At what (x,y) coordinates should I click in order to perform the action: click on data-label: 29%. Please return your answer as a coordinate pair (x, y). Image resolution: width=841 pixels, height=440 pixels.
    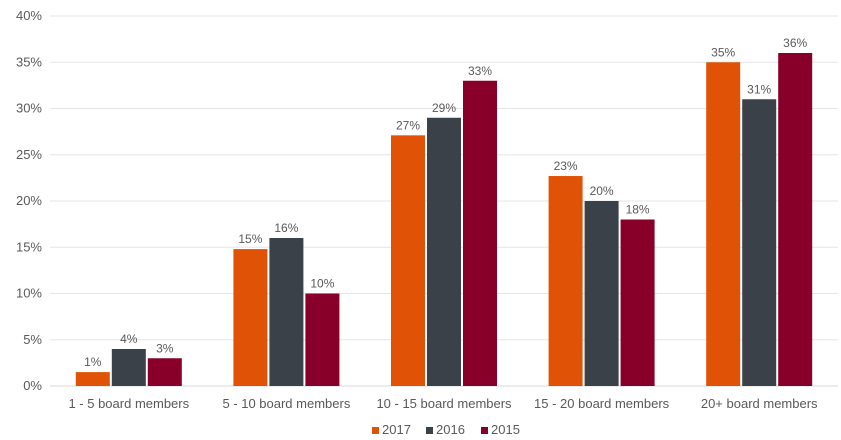
    Looking at the image, I should click on (444, 108).